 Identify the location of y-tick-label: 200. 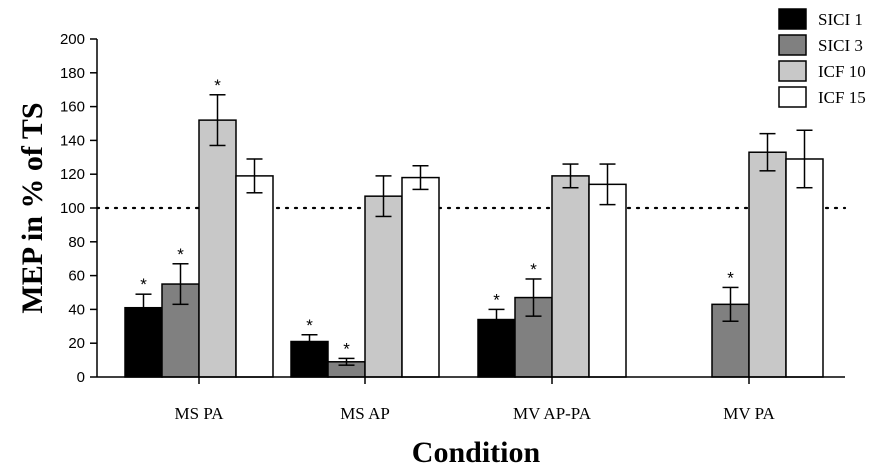
(72, 39).